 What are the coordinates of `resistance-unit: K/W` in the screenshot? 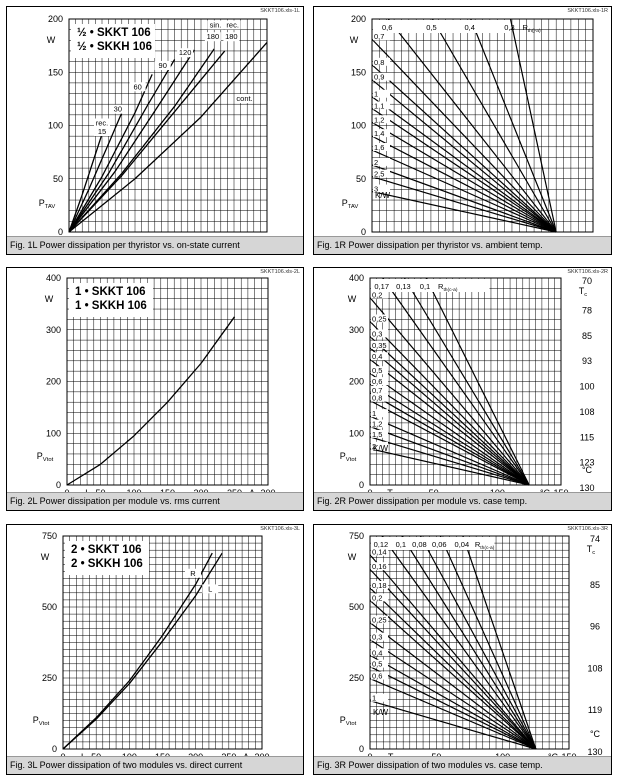 It's located at (383, 195).